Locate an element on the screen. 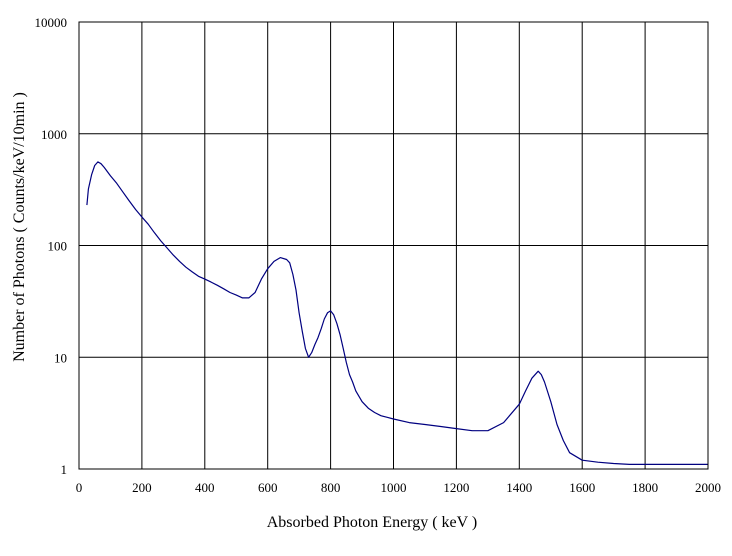 The height and width of the screenshot is (556, 732). x-tick-label: 2000 is located at coordinates (708, 487).